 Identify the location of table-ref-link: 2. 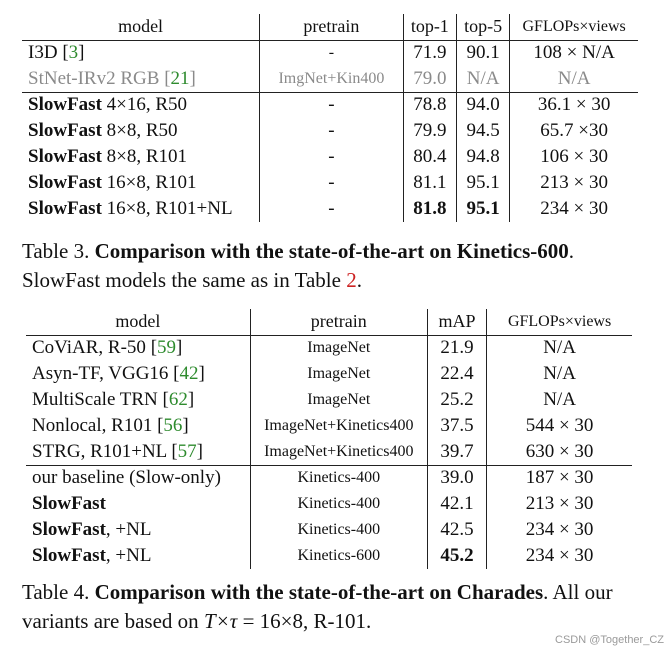
(351, 280).